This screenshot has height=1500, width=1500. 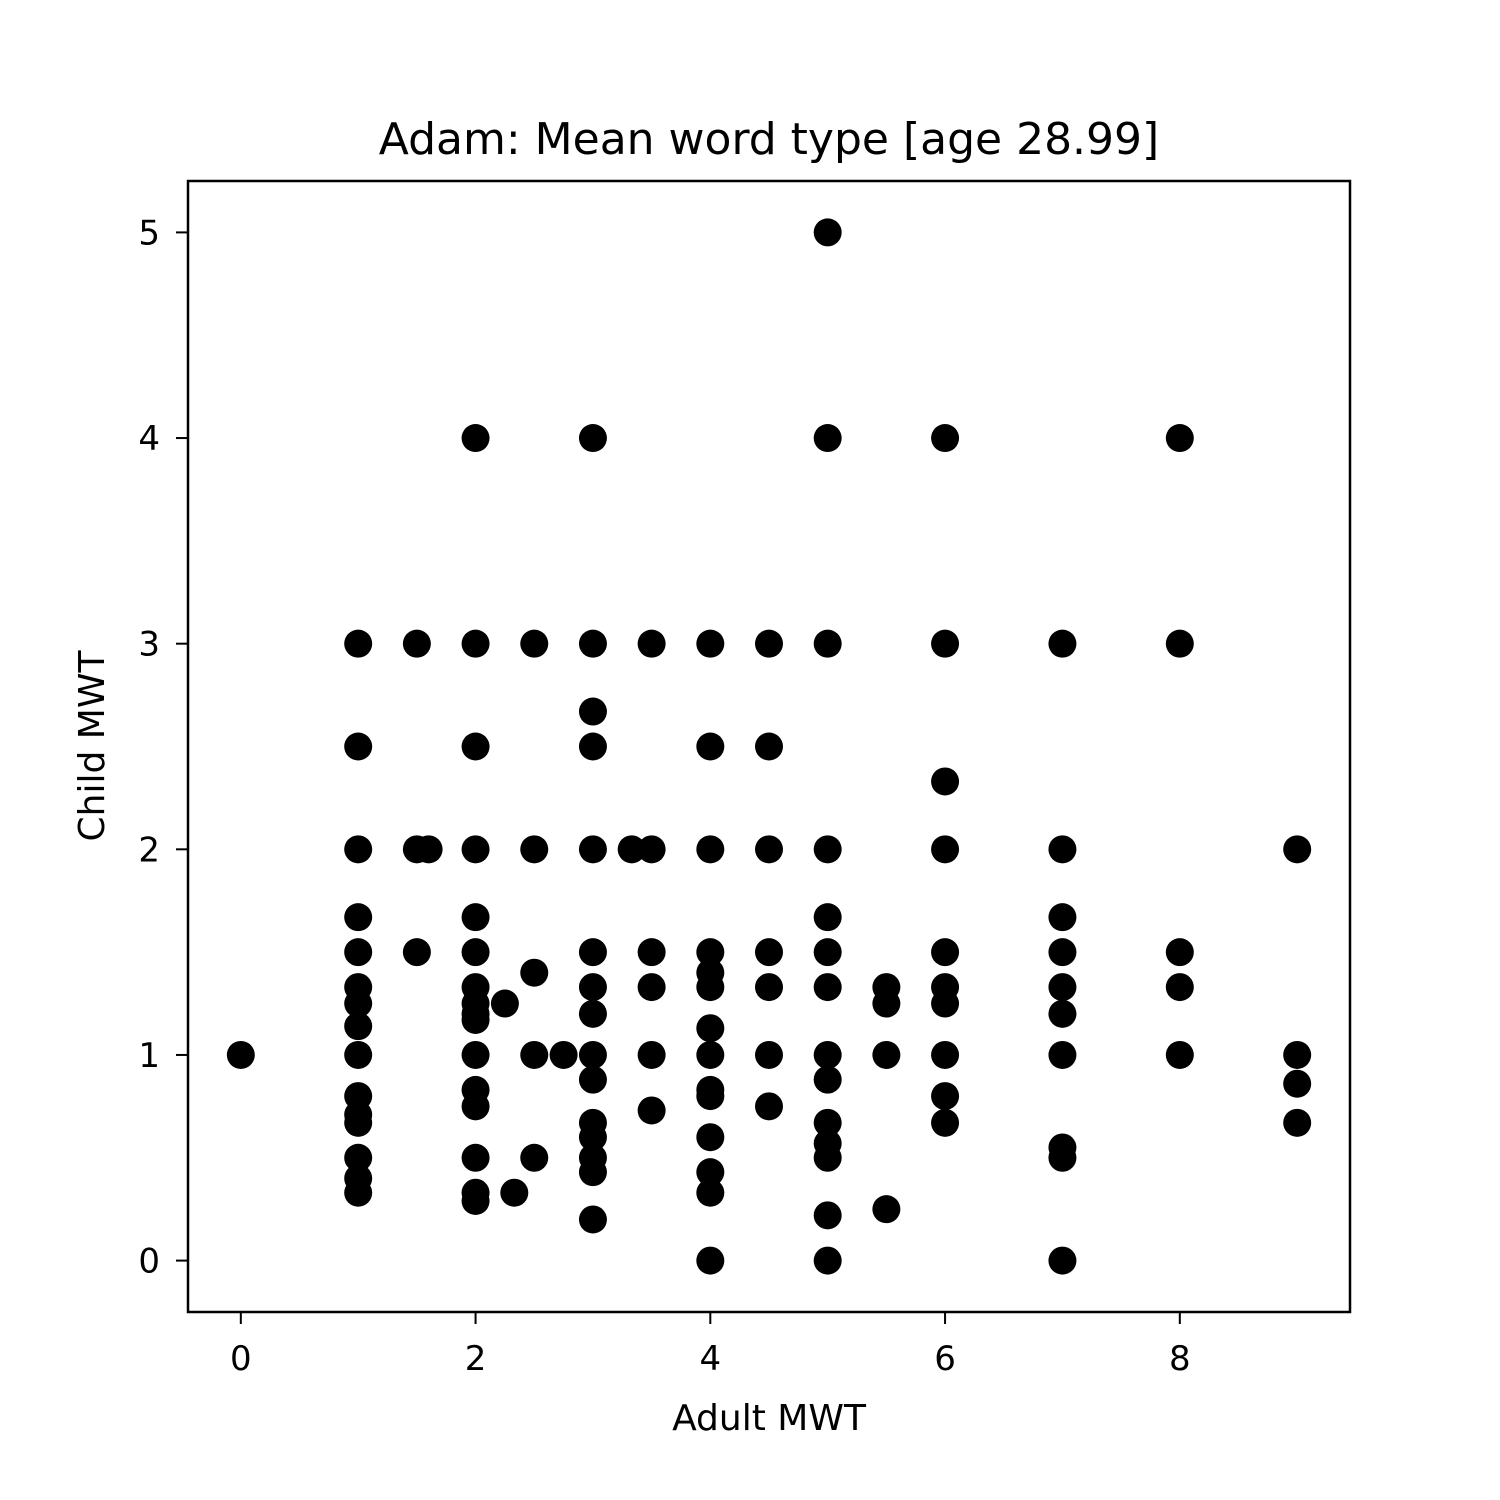 I want to click on y-tick-label: 5, so click(x=149, y=233).